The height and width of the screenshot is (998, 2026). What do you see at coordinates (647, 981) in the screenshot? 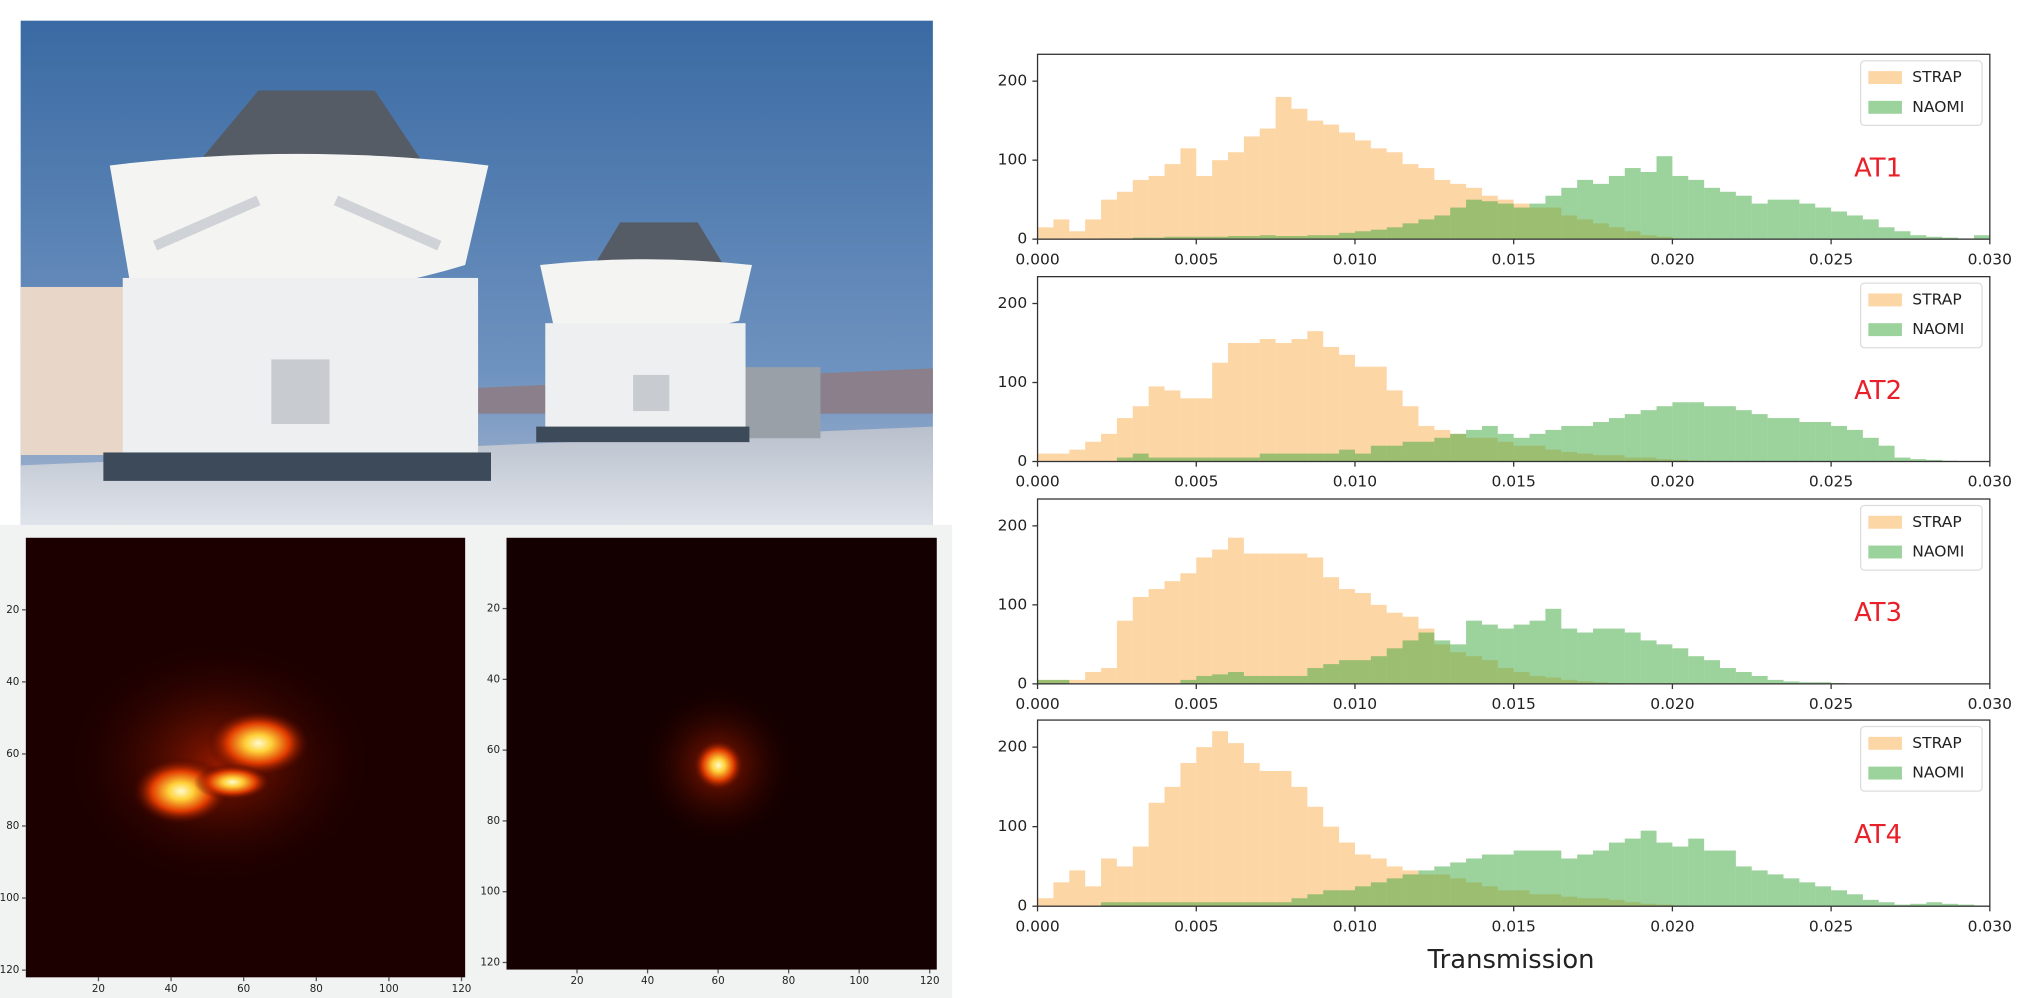
I see `x-tick-label: 40` at bounding box center [647, 981].